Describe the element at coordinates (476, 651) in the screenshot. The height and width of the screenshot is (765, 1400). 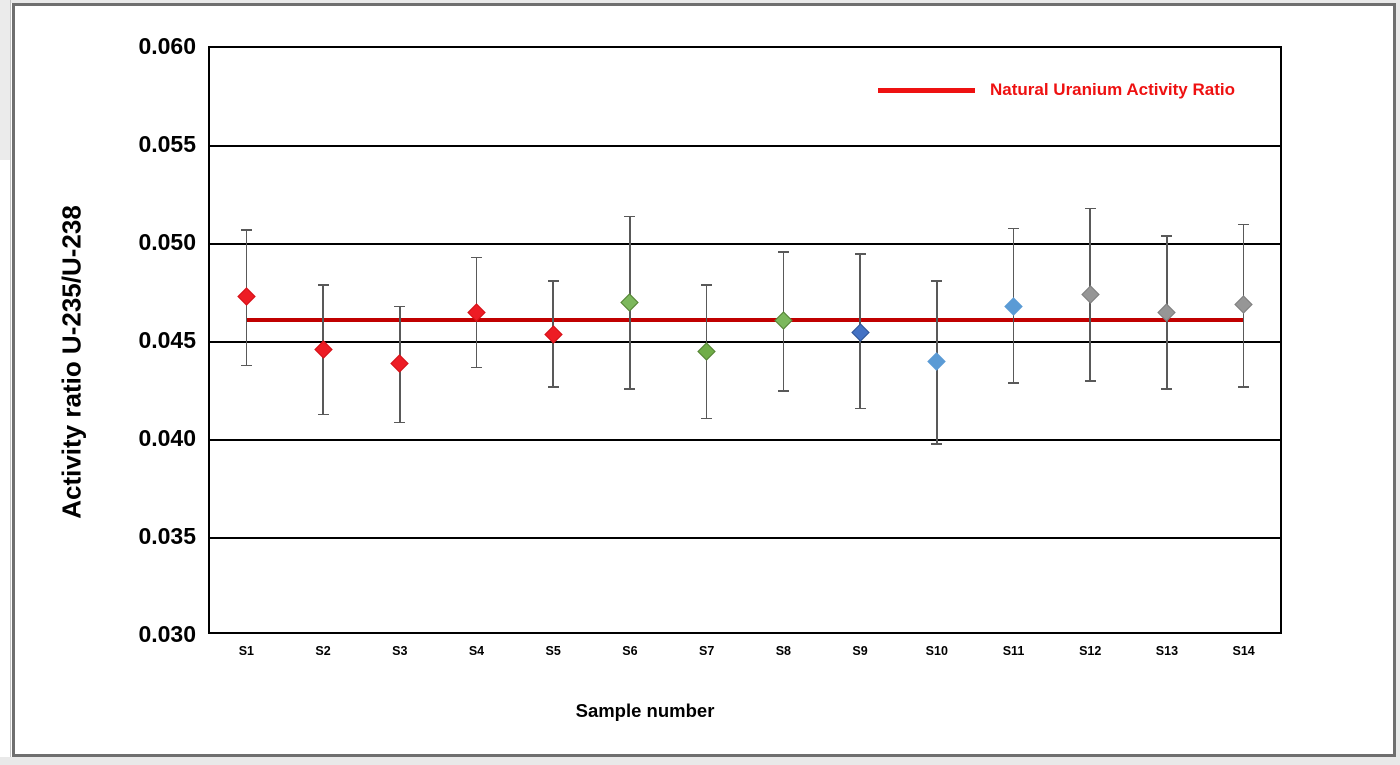
I see `x-tick-label: S4` at that location.